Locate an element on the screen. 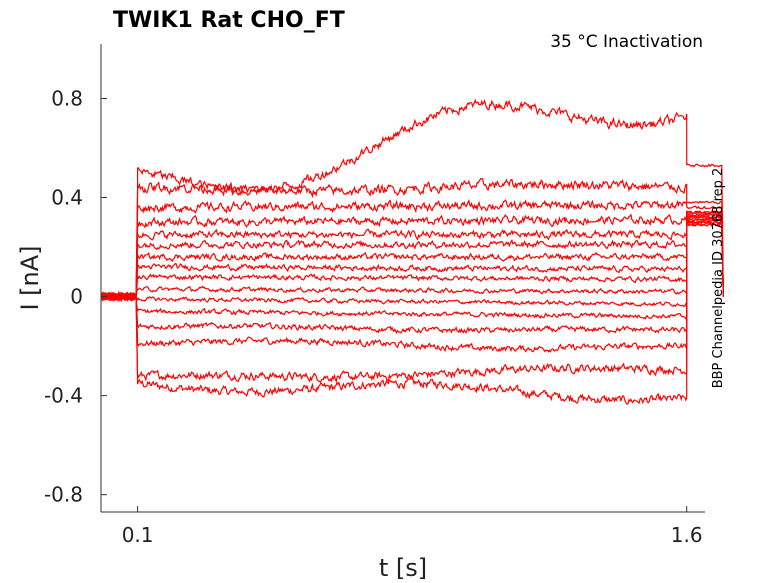 This screenshot has height=583, width=778. x-tick-label: 1.6 is located at coordinates (687, 535).